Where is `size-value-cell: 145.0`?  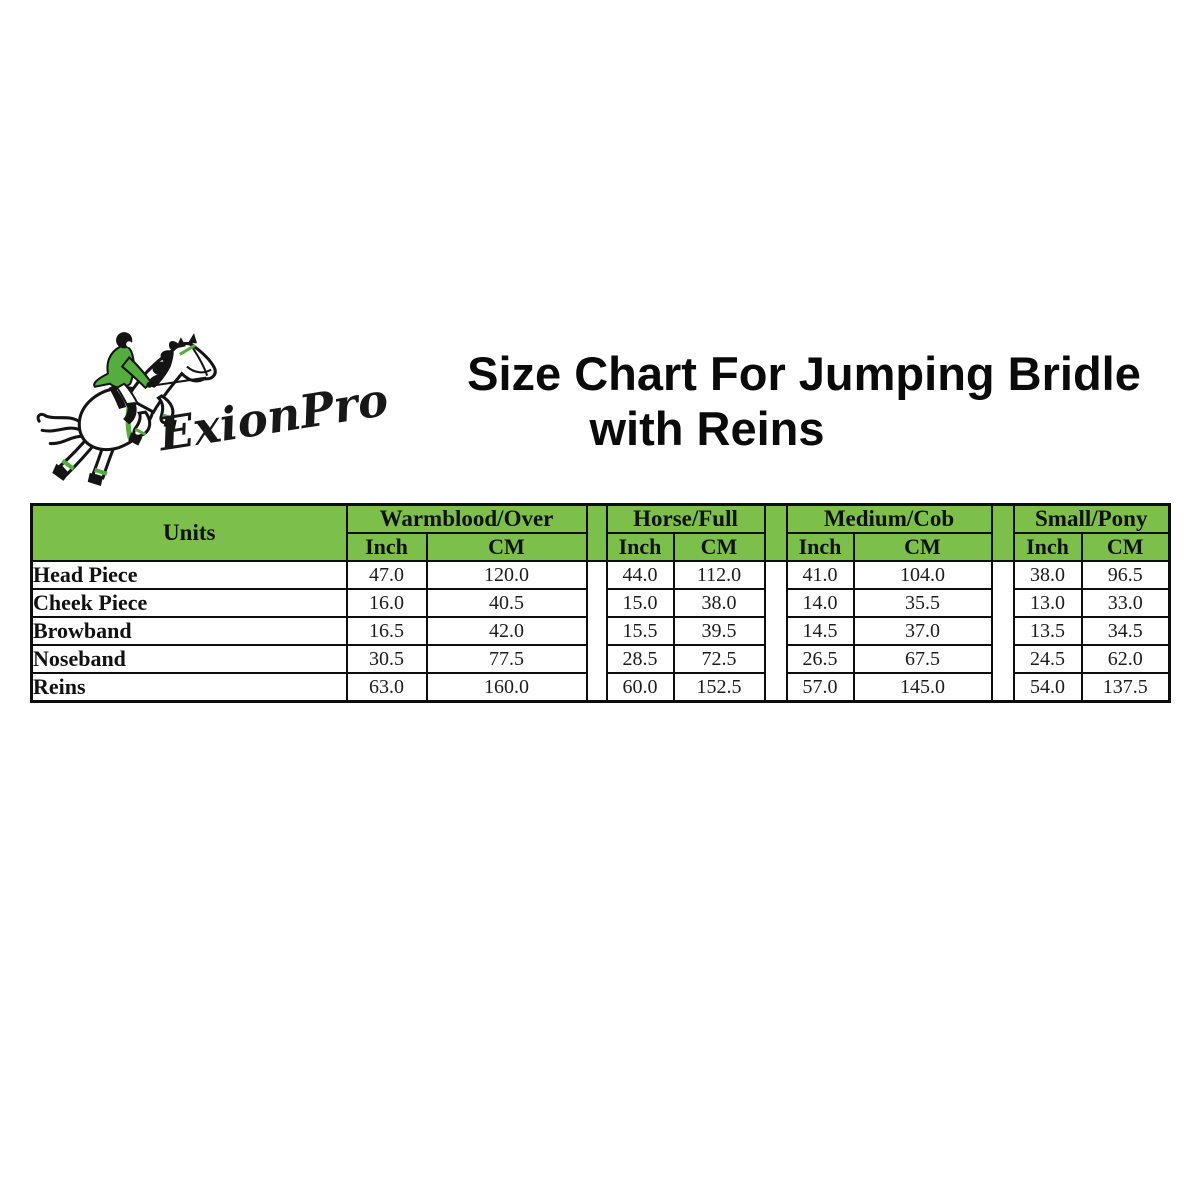
size-value-cell: 145.0 is located at coordinates (922, 687).